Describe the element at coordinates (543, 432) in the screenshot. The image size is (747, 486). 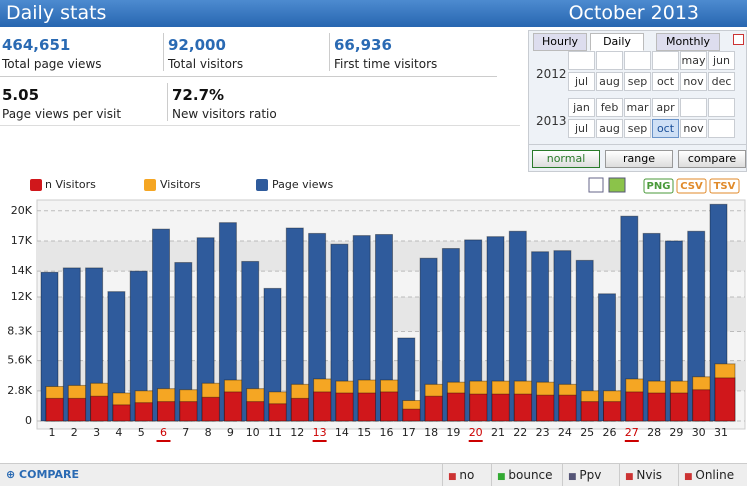
I see `x-tick-label: 23` at that location.